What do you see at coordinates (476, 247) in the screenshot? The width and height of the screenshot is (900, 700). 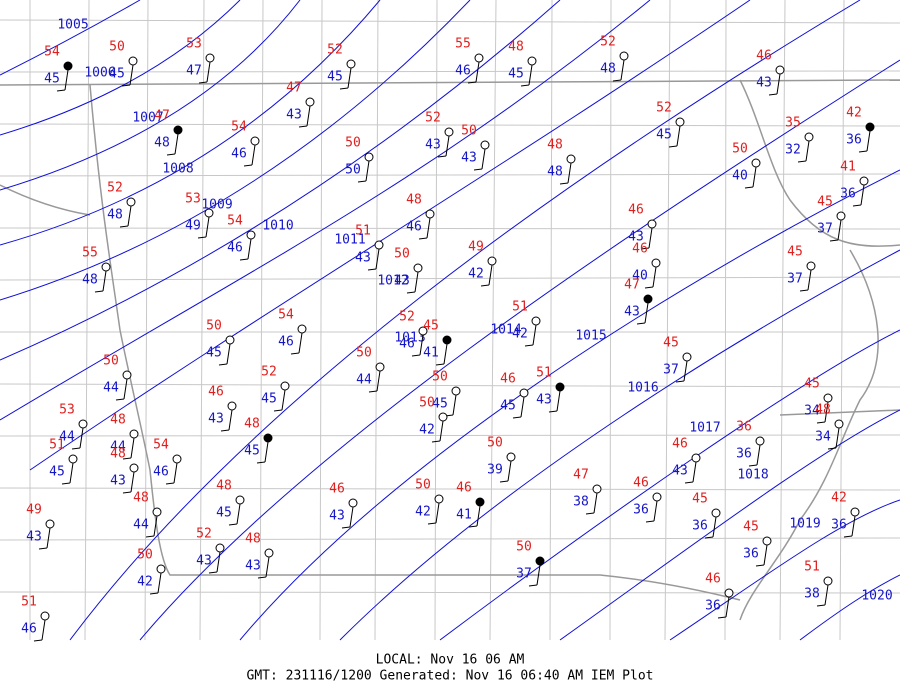 I see `temperature: 49` at bounding box center [476, 247].